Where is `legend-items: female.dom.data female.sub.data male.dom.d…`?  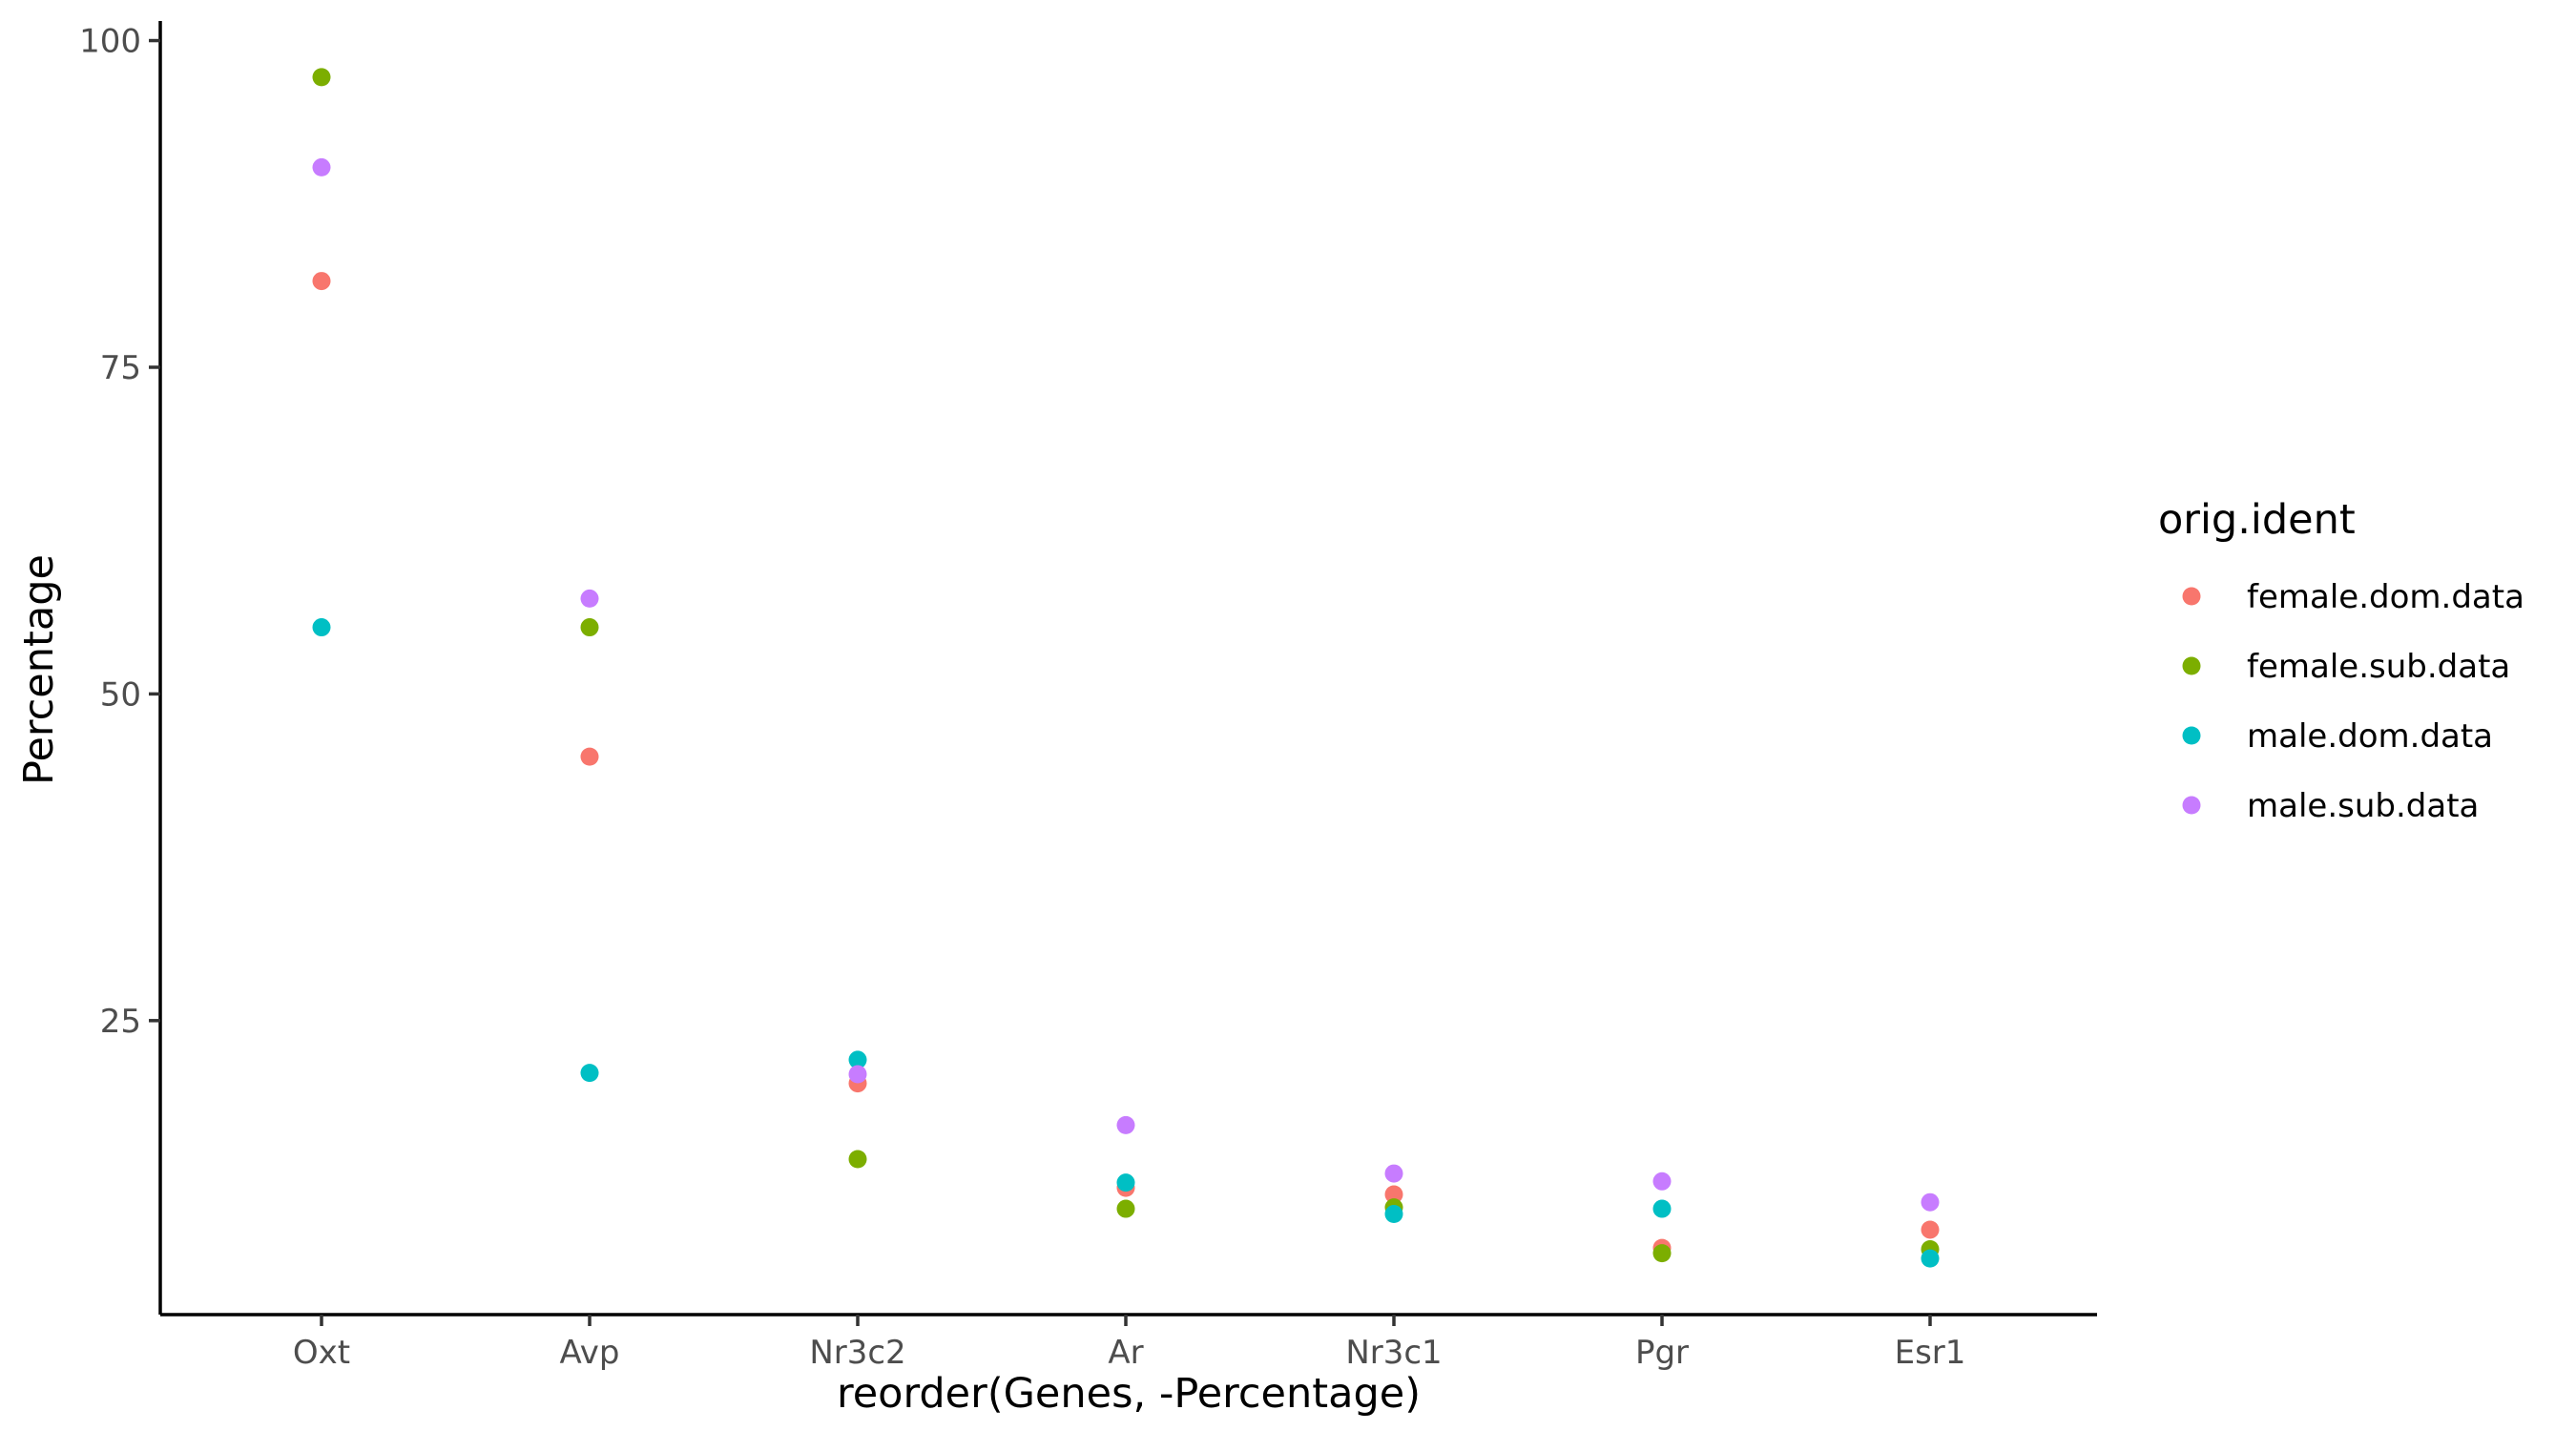
legend-items: female.dom.data female.sub.data male.dom.d… is located at coordinates (2353, 701).